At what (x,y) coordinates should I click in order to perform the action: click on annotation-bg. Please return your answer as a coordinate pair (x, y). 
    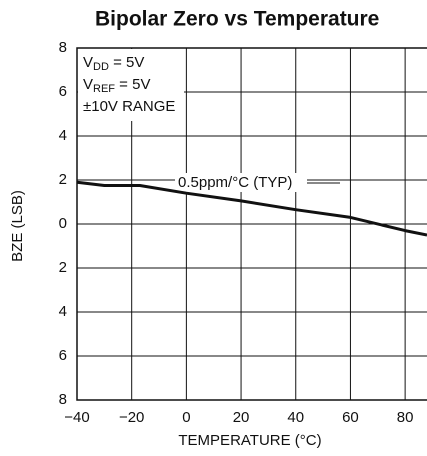
    Looking at the image, I should click on (241, 182).